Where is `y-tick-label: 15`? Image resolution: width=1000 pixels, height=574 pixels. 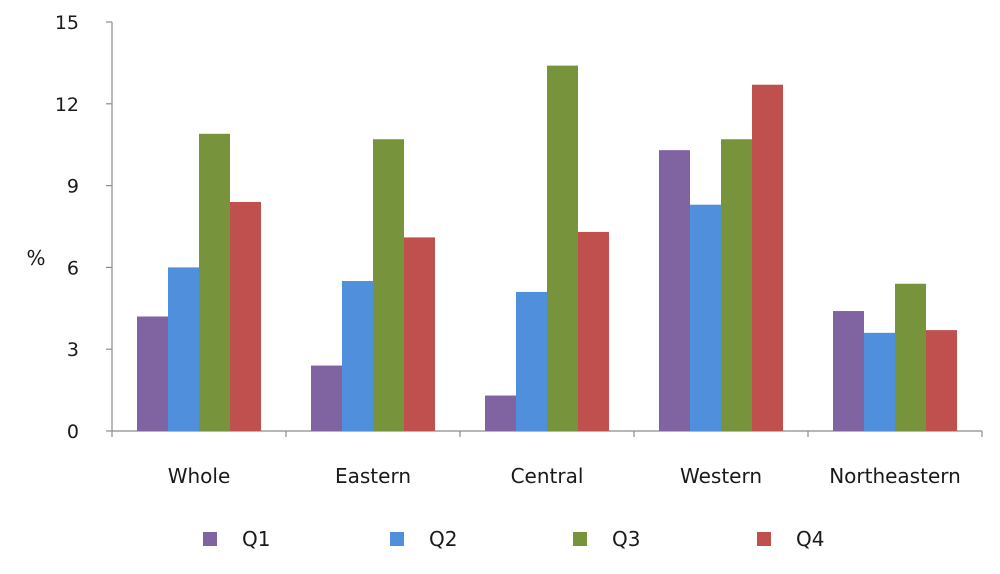 y-tick-label: 15 is located at coordinates (67, 23).